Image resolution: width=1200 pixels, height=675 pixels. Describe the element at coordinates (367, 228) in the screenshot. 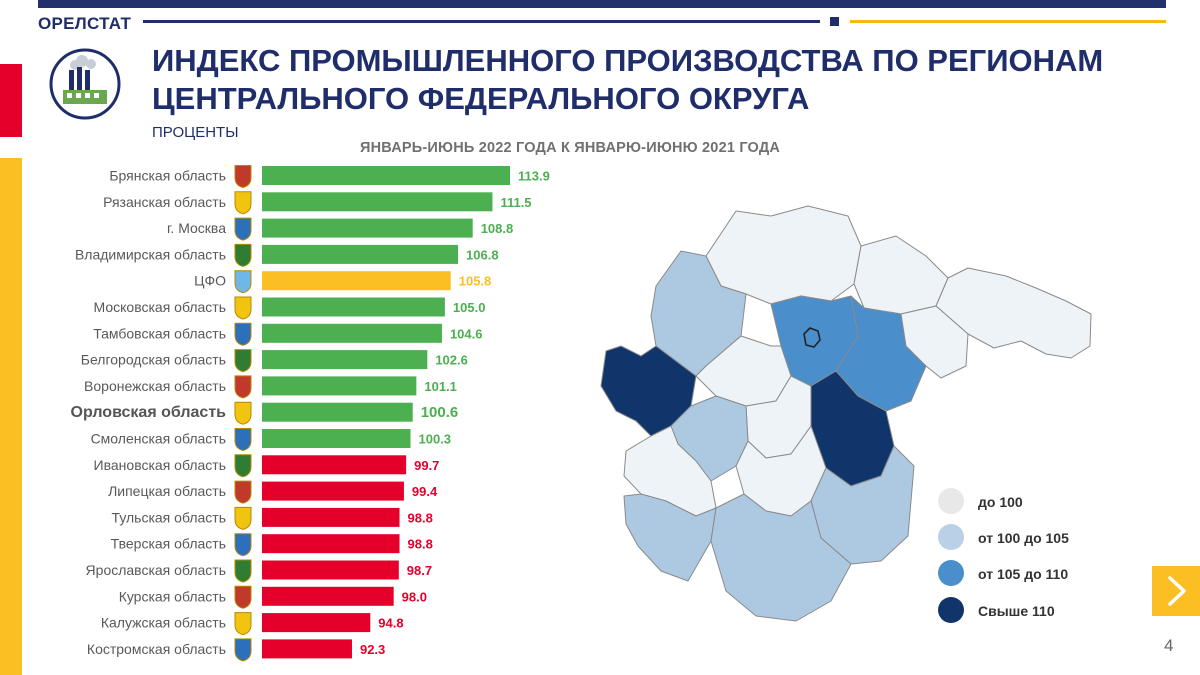

I see `bar-г-москва` at that location.